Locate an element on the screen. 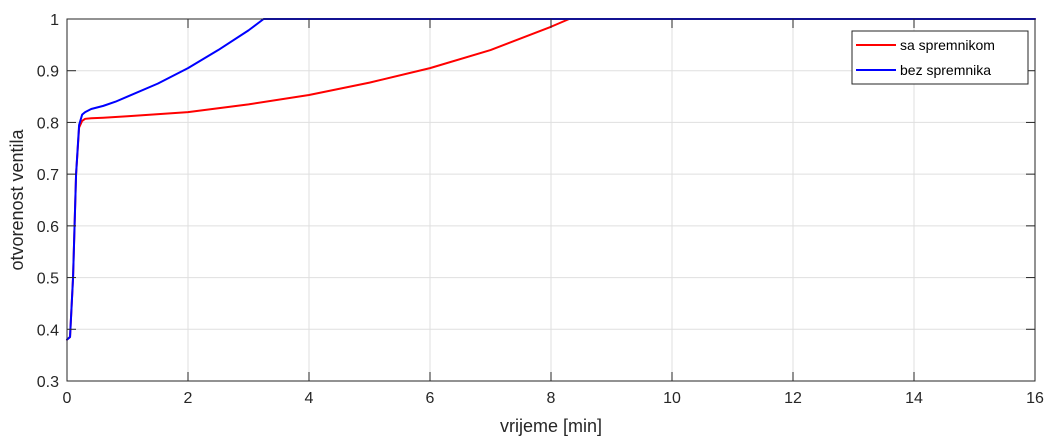  x-tick-label: 0 is located at coordinates (67, 398).